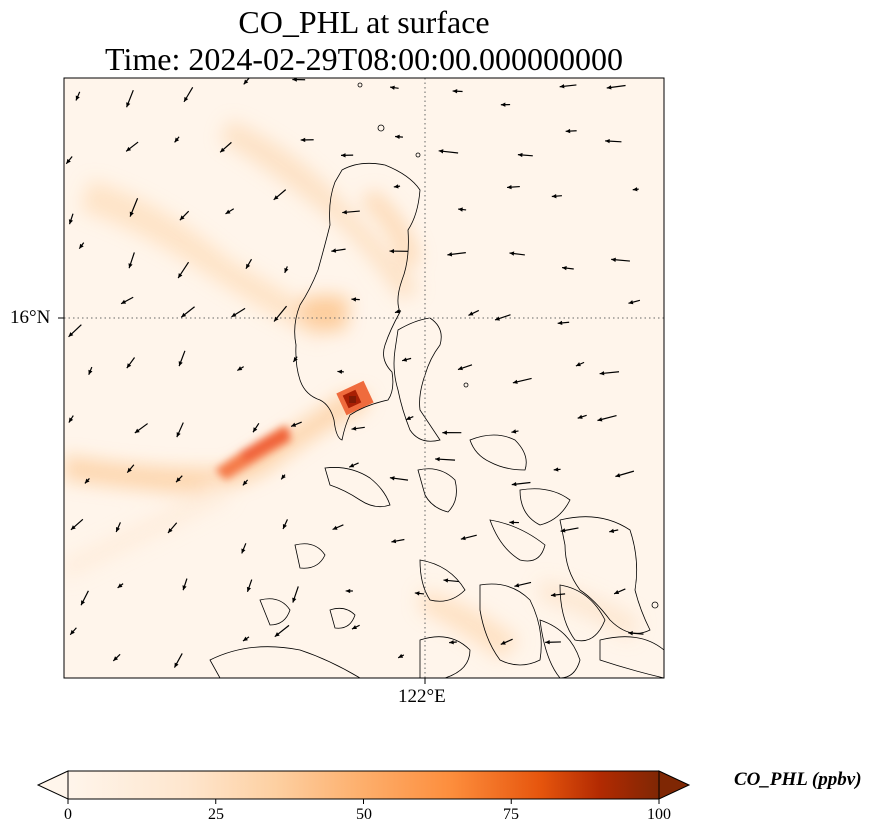 Image resolution: width=885 pixels, height=836 pixels. What do you see at coordinates (68, 814) in the screenshot?
I see `colorbar-tick-label: 0` at bounding box center [68, 814].